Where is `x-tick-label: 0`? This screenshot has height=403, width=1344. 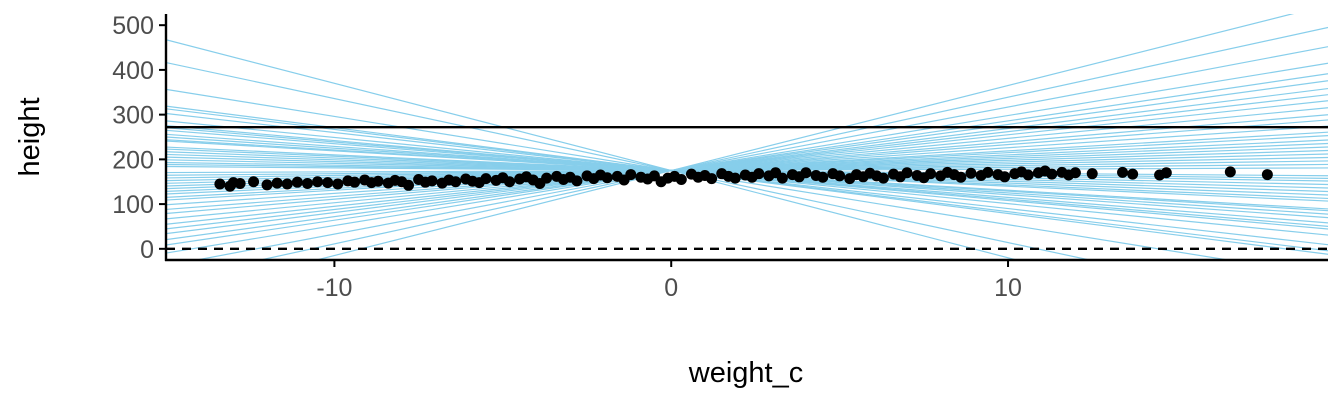 x-tick-label: 0 is located at coordinates (671, 288).